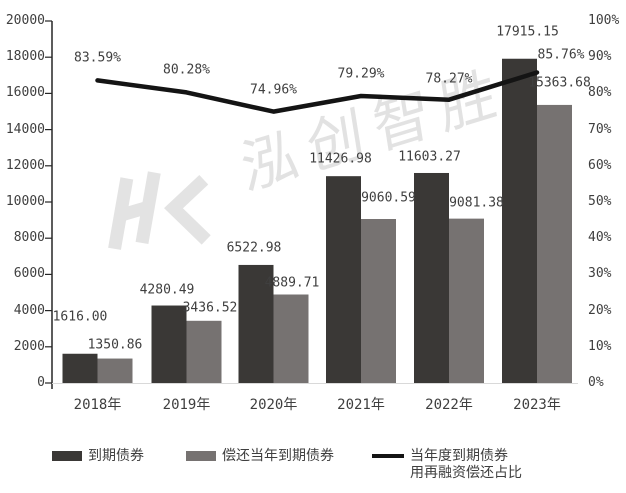 The image size is (626, 493). What do you see at coordinates (278, 456) in the screenshot?
I see `legend-label: 偿还当年到期债券` at bounding box center [278, 456].